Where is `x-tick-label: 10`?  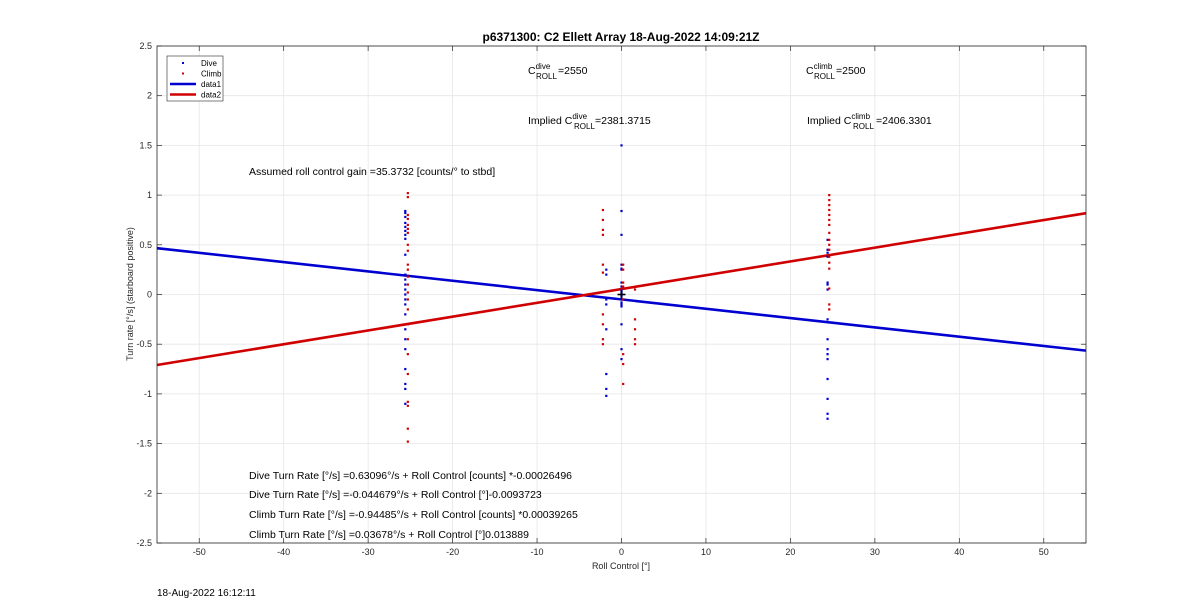 x-tick-label: 10 is located at coordinates (706, 552).